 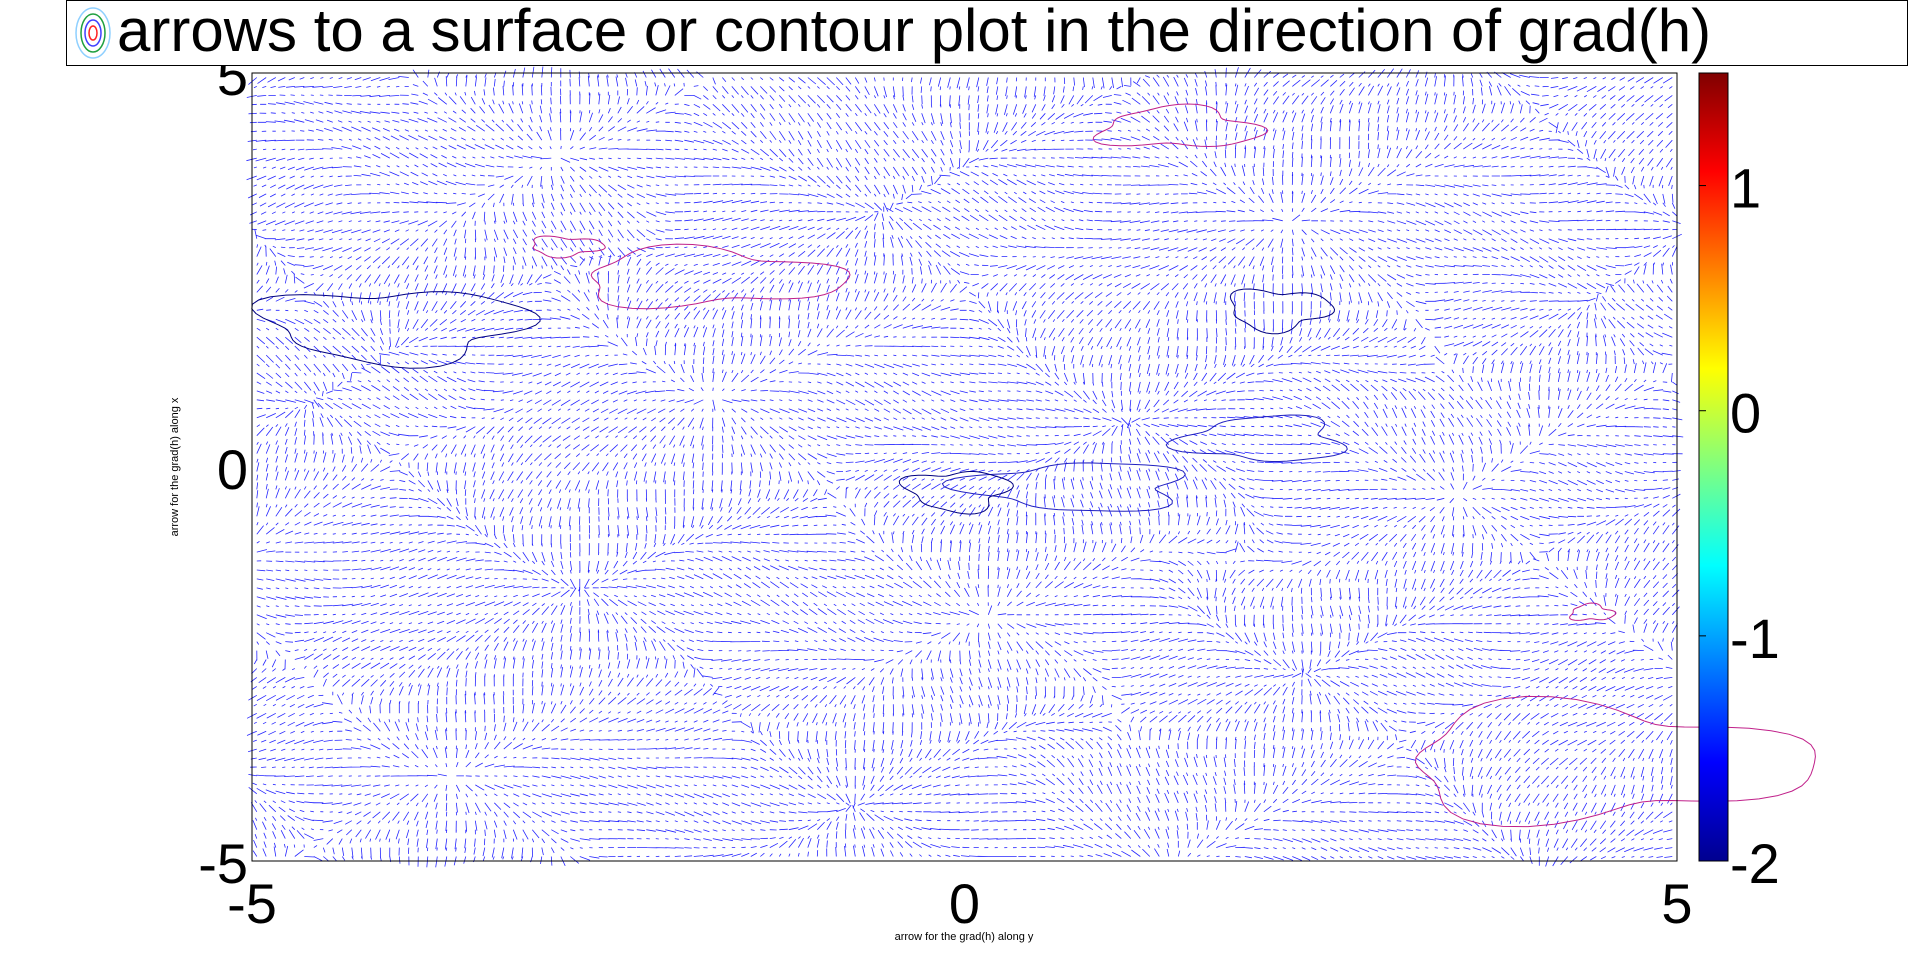 What do you see at coordinates (1676, 903) in the screenshot?
I see `x-tick-label: 5` at bounding box center [1676, 903].